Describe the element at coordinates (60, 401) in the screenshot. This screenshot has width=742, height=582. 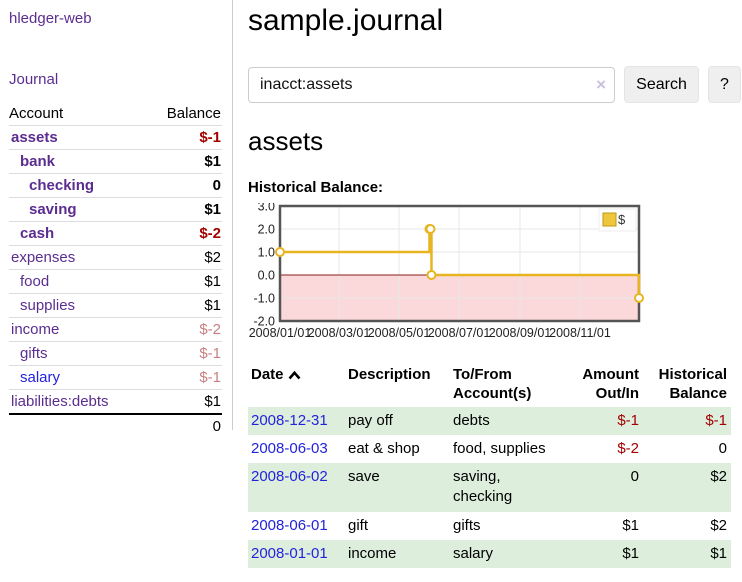
I see `account-link: liabilities:debts` at that location.